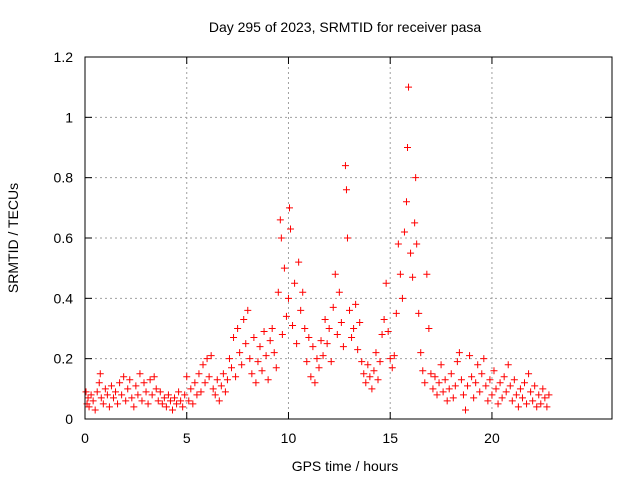 The width and height of the screenshot is (640, 480). Describe the element at coordinates (390, 438) in the screenshot. I see `x-tick-label: 15` at that location.